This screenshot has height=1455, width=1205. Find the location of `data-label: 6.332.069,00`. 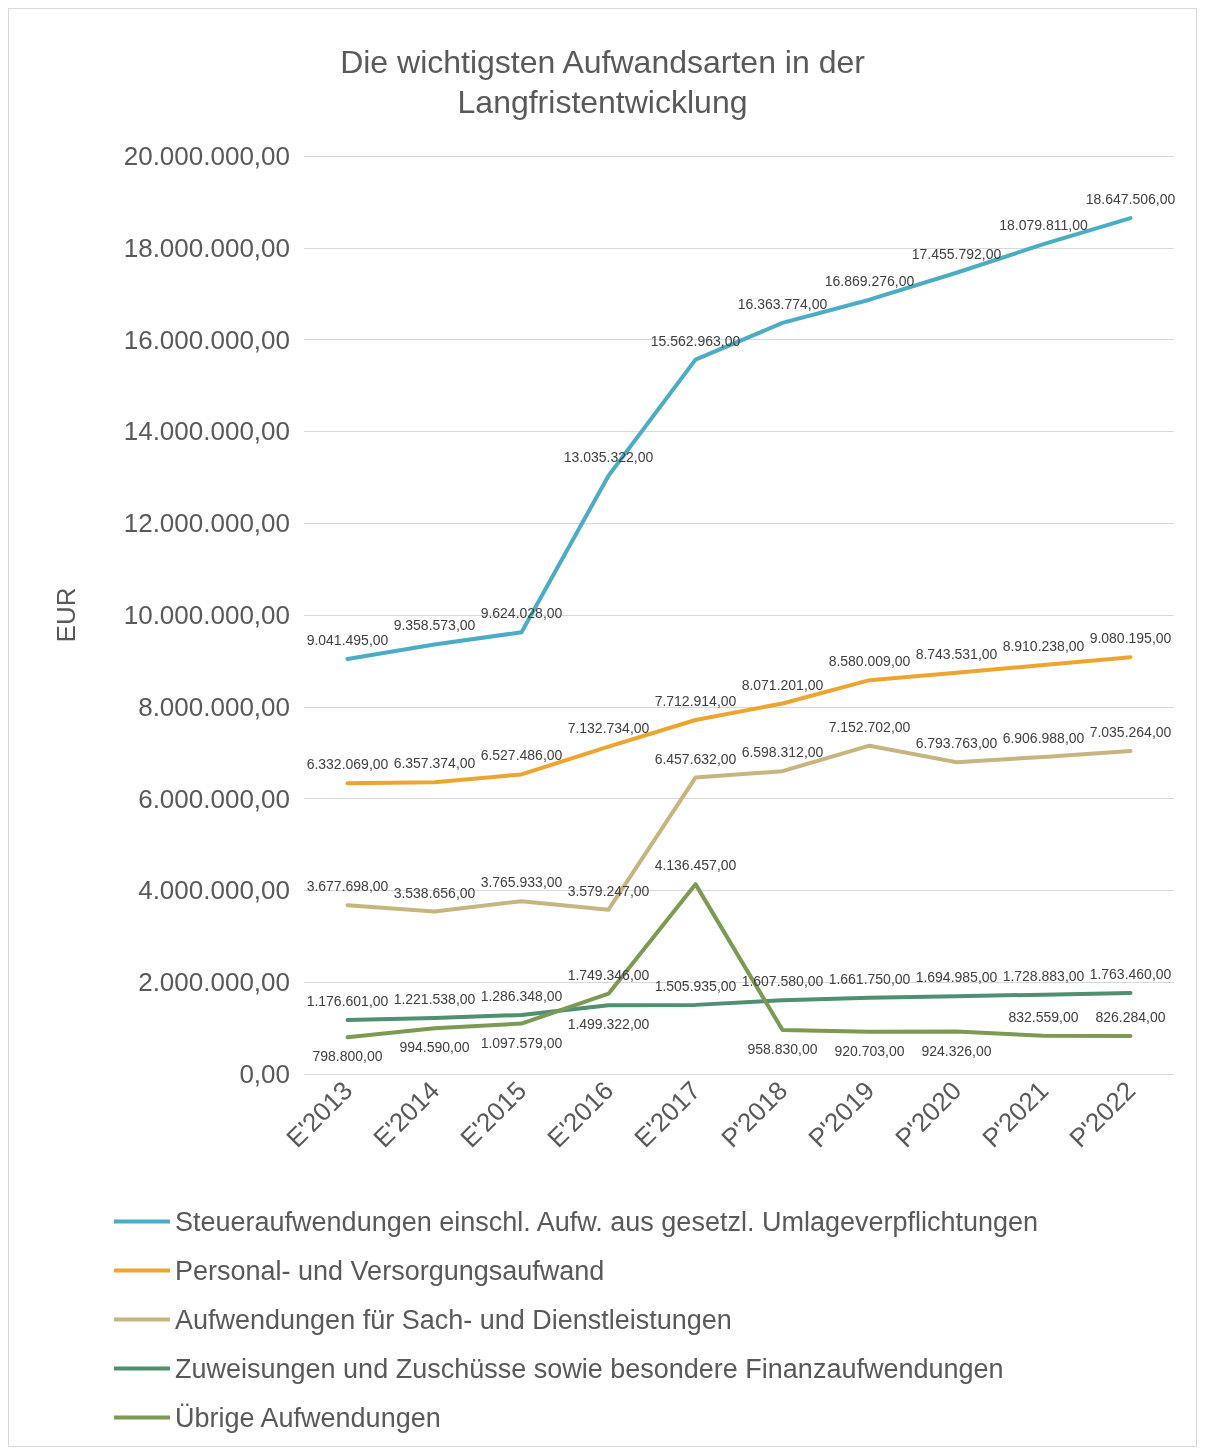

data-label: 6.332.069,00 is located at coordinates (347, 764).